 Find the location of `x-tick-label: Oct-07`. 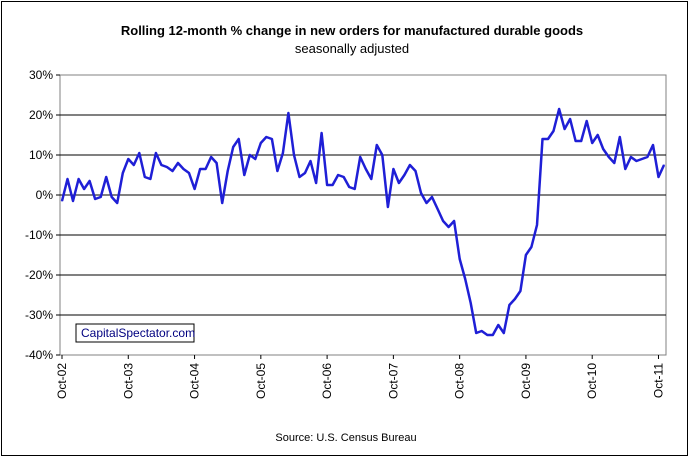

x-tick-label: Oct-07 is located at coordinates (393, 381).